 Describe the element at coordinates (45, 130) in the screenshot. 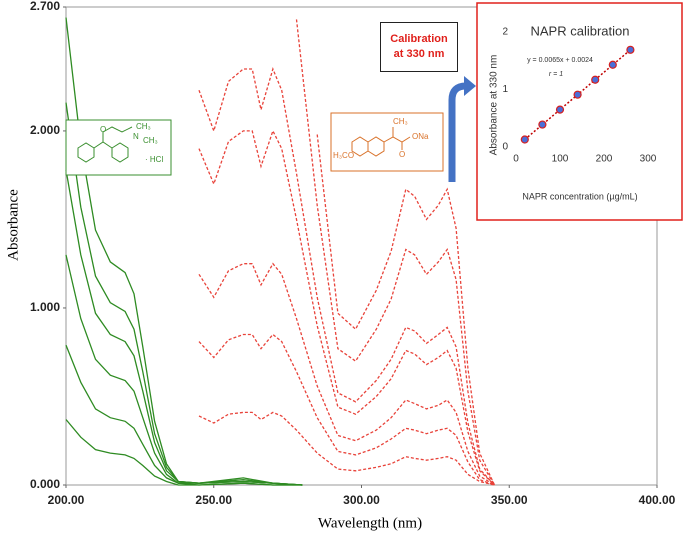

I see `y-tick-label: 2.000` at that location.